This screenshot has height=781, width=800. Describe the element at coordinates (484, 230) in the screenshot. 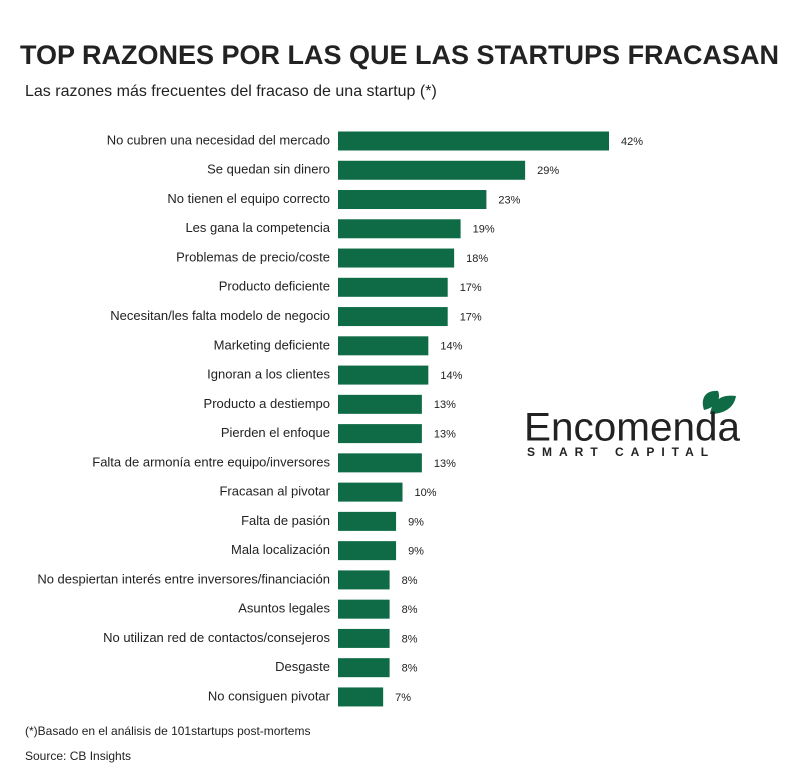

I see `value-label: 19%` at that location.